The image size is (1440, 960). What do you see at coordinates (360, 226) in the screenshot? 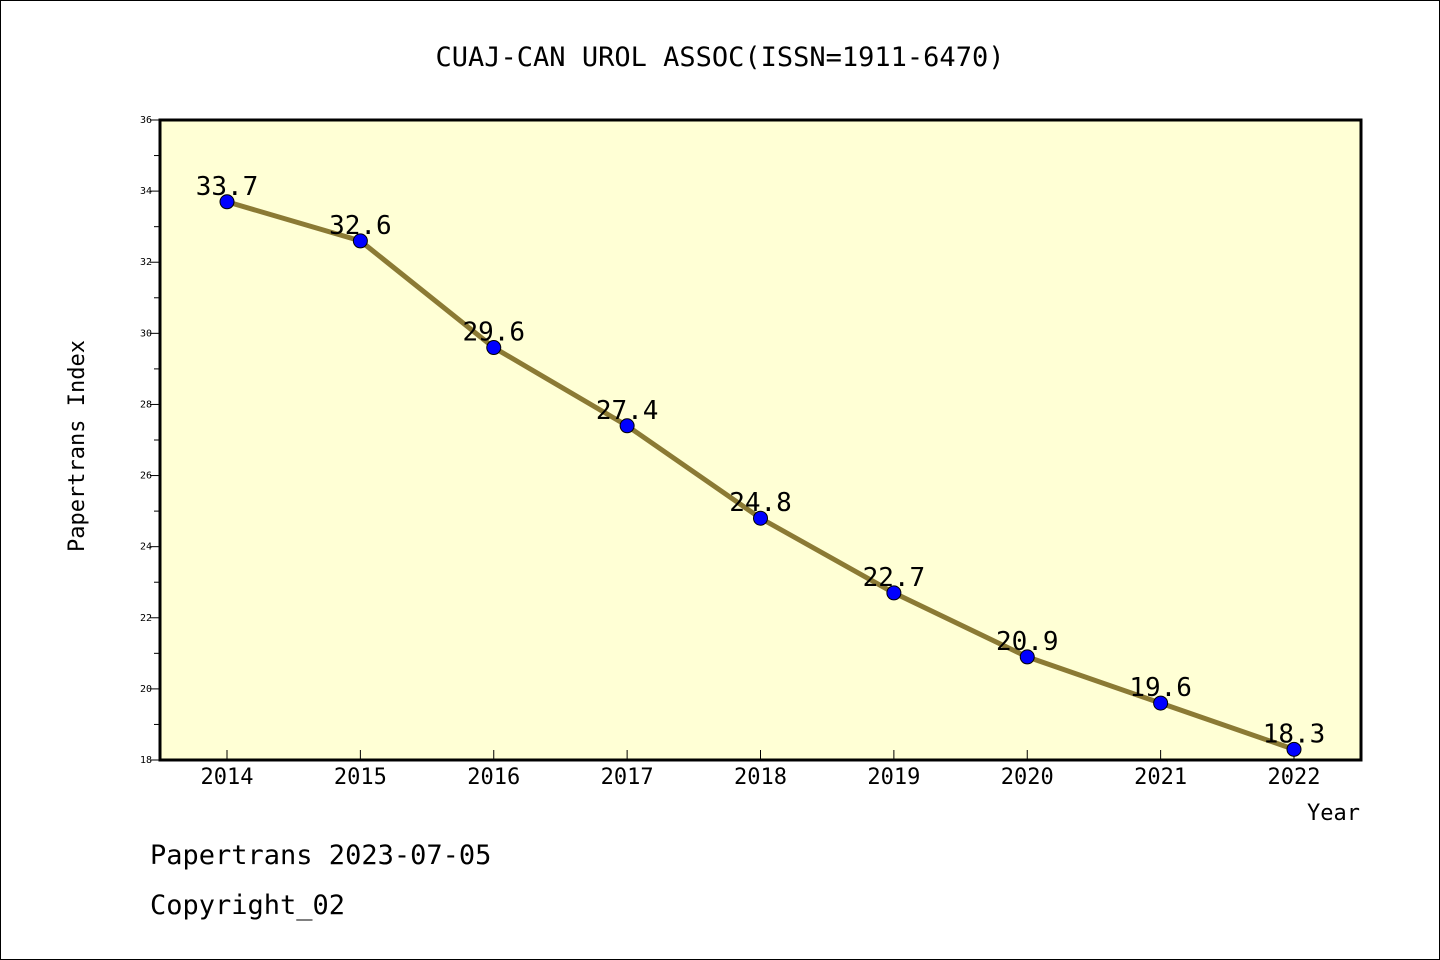
I see `data-label: 32.6` at bounding box center [360, 226].